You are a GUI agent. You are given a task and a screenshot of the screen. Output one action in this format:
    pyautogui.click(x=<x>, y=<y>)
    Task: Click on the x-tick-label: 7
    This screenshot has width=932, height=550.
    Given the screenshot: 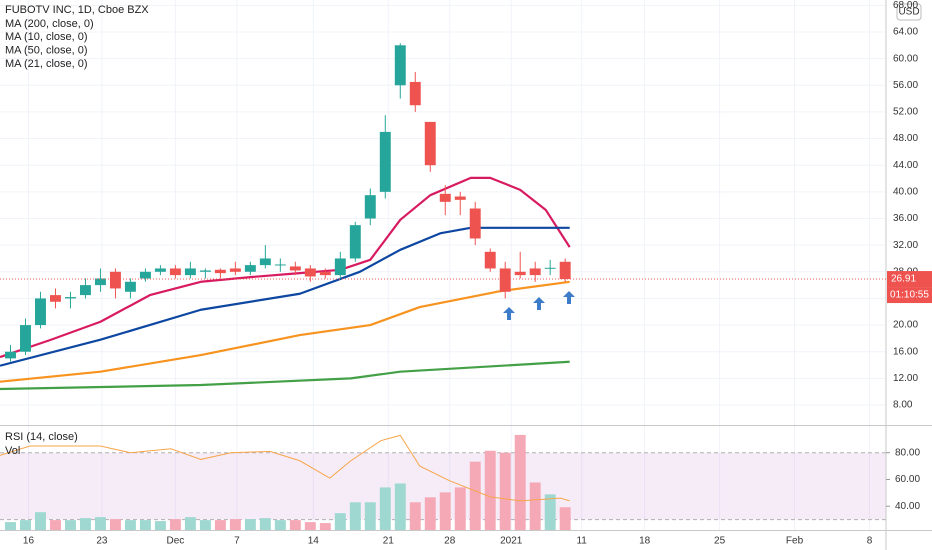 What is the action you would take?
    pyautogui.click(x=237, y=541)
    